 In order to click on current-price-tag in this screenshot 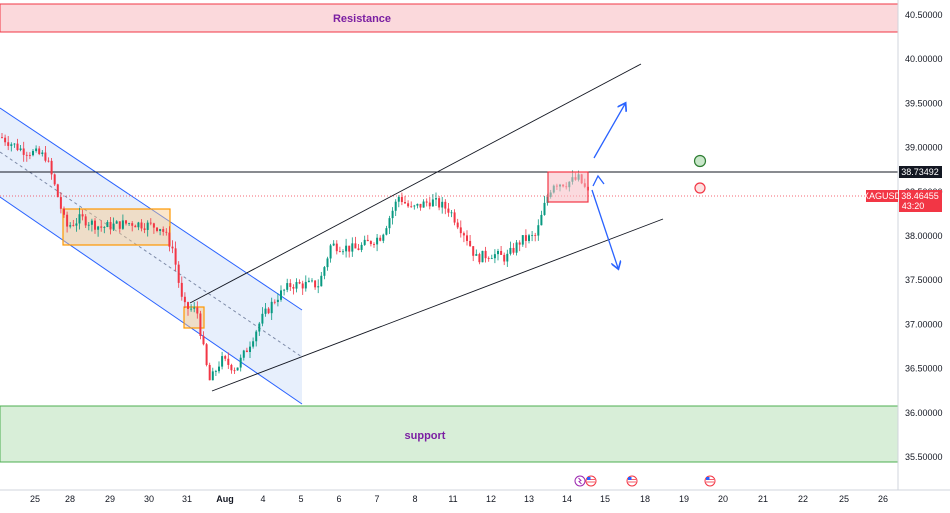, I will do `click(920, 201)`.